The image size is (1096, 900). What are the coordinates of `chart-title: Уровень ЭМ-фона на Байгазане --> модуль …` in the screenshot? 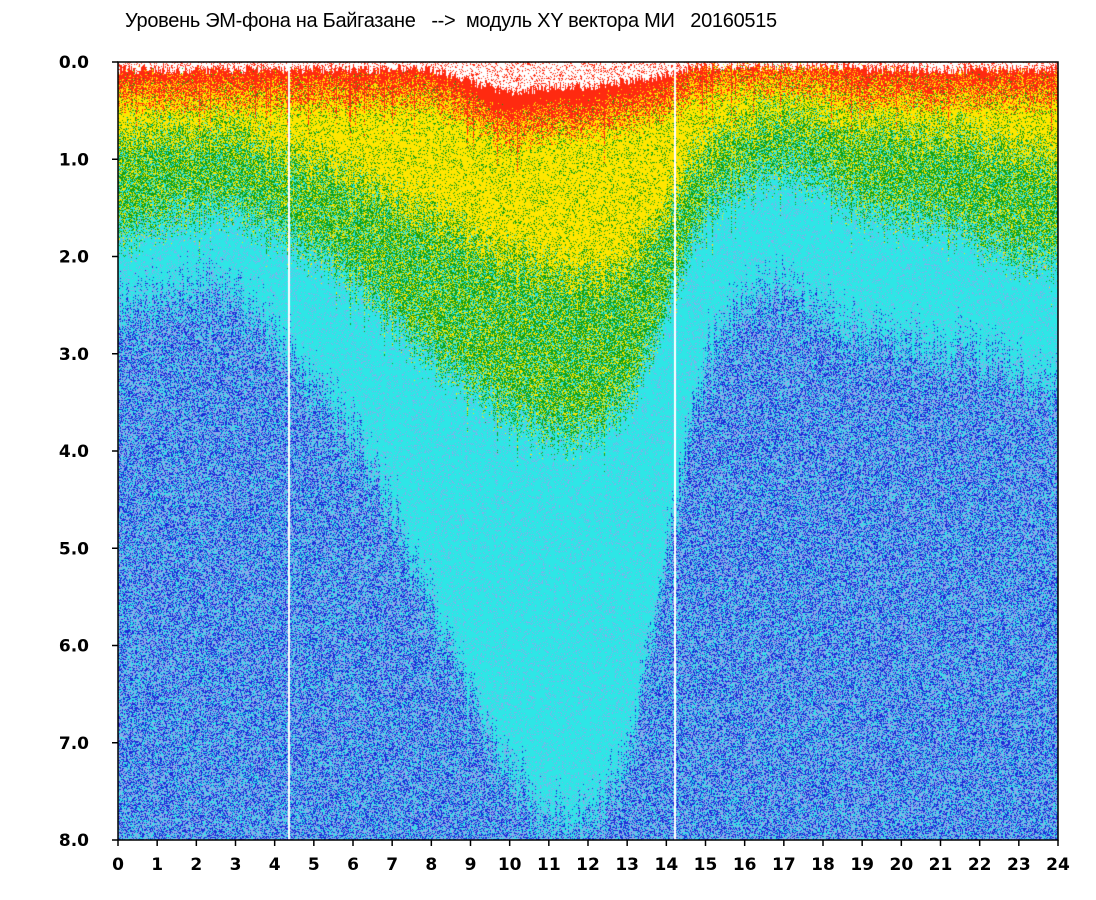 It's located at (451, 21).